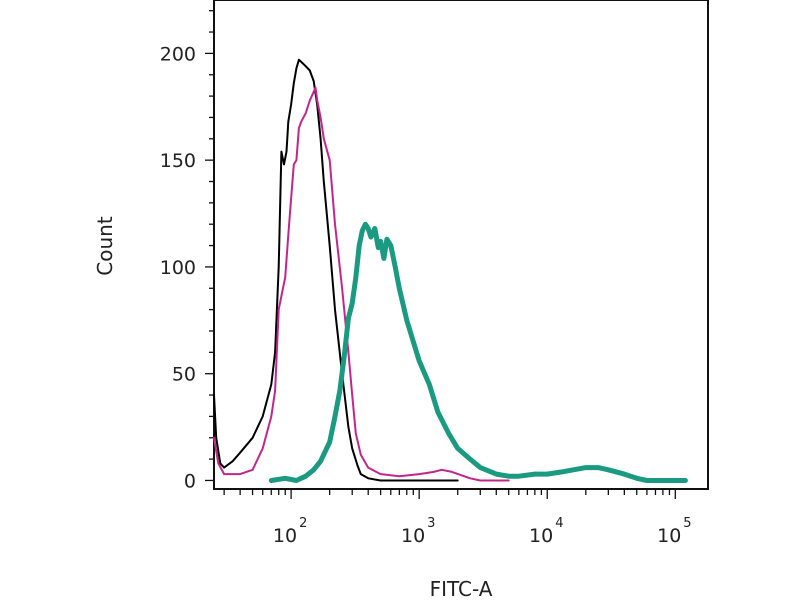  I want to click on x-tick-label-exponent: 2, so click(303, 523).